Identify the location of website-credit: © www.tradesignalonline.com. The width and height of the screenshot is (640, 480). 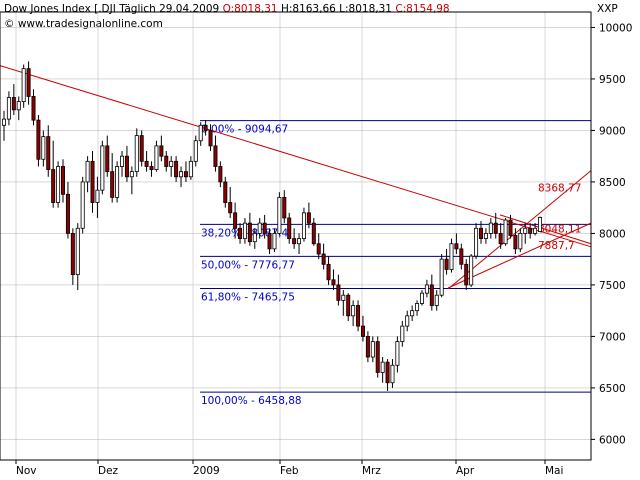
(83, 24).